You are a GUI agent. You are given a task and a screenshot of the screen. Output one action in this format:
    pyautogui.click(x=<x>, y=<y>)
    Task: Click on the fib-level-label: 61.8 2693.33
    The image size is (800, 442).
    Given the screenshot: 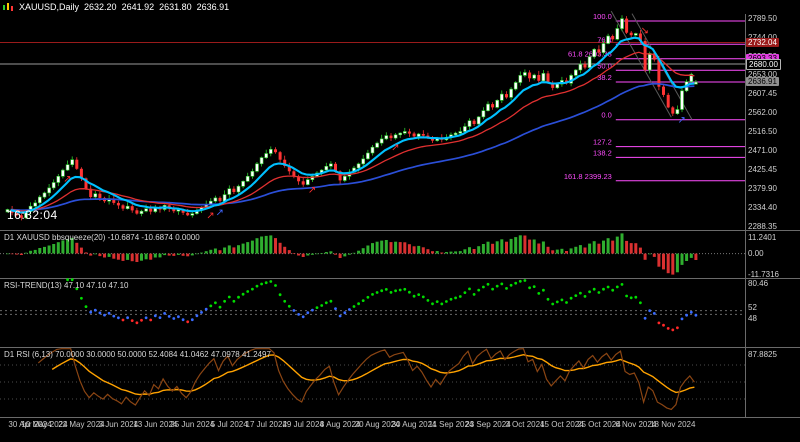 What is the action you would take?
    pyautogui.click(x=590, y=54)
    